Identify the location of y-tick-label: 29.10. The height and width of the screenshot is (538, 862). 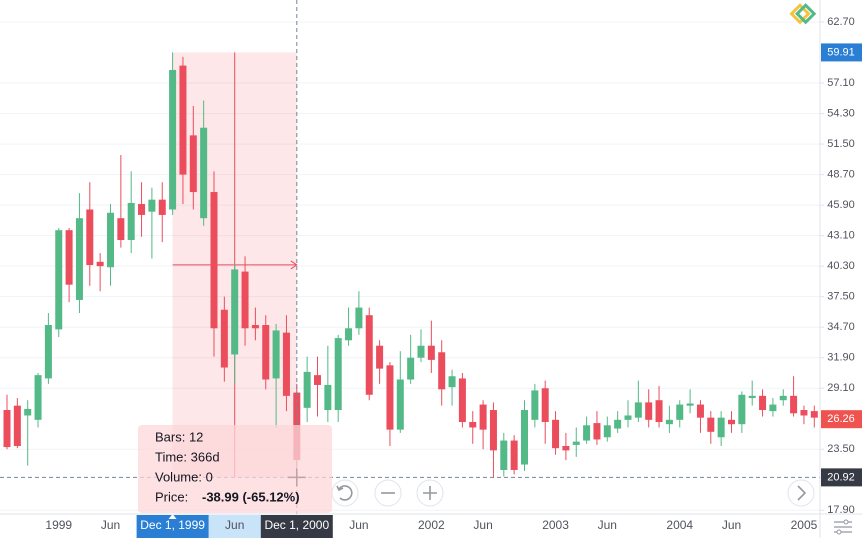
(841, 388).